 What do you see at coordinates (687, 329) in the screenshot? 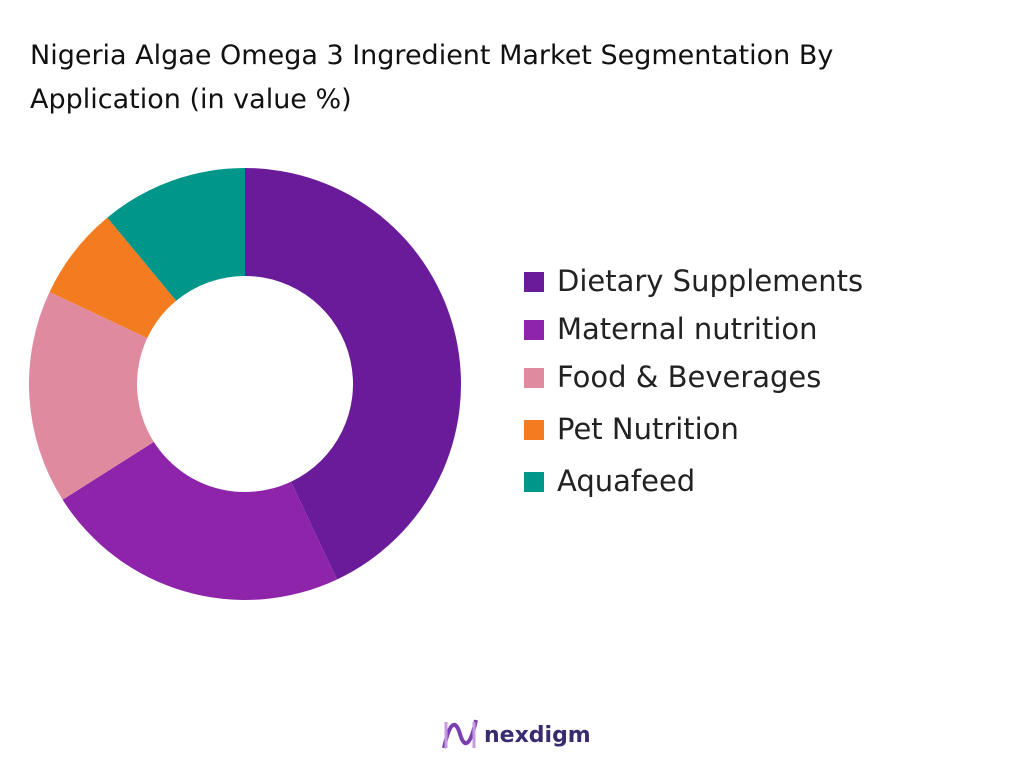
I see `legend-label: Maternal nutrition` at bounding box center [687, 329].